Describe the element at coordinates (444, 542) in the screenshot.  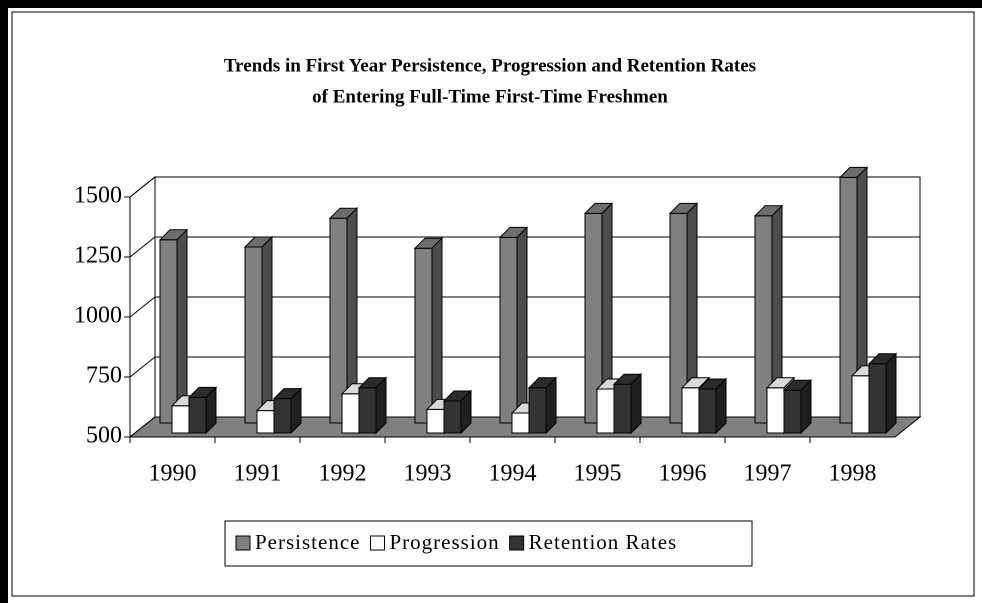
I see `legend-label: Progression` at that location.